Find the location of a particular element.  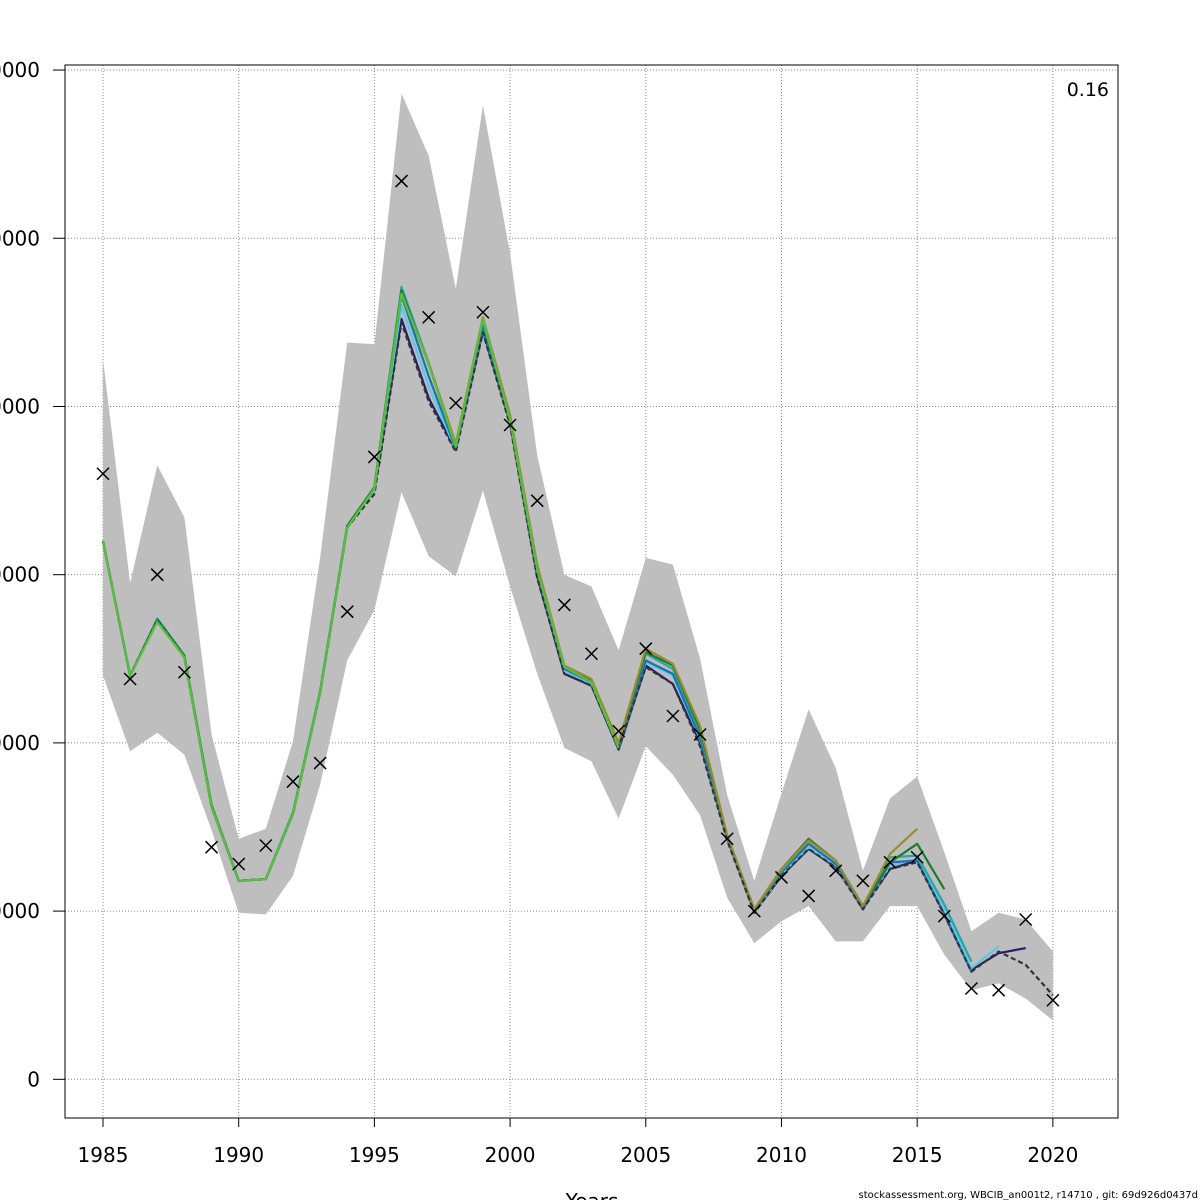

annotation-label: 0.16 is located at coordinates (1088, 90).